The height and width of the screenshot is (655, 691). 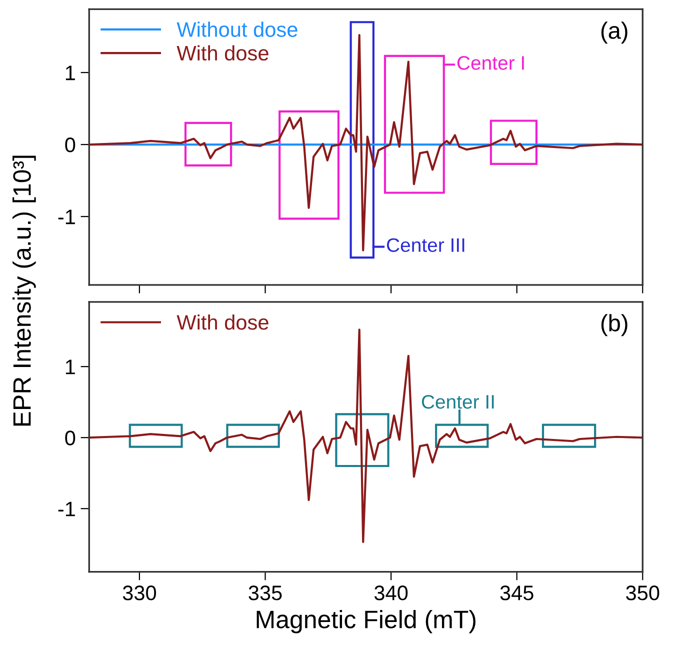 What do you see at coordinates (391, 593) in the screenshot?
I see `x-tick-label: 340` at bounding box center [391, 593].